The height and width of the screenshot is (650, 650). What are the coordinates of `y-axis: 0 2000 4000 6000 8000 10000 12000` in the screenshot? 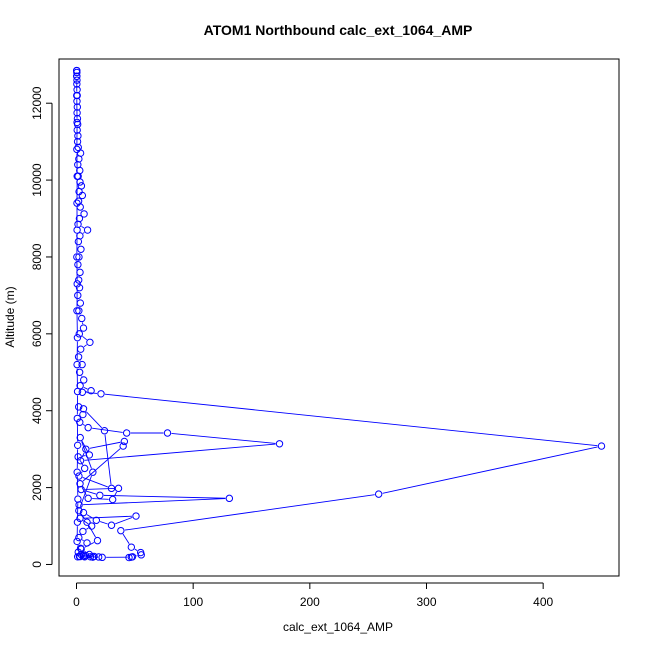 It's located at (41, 327).